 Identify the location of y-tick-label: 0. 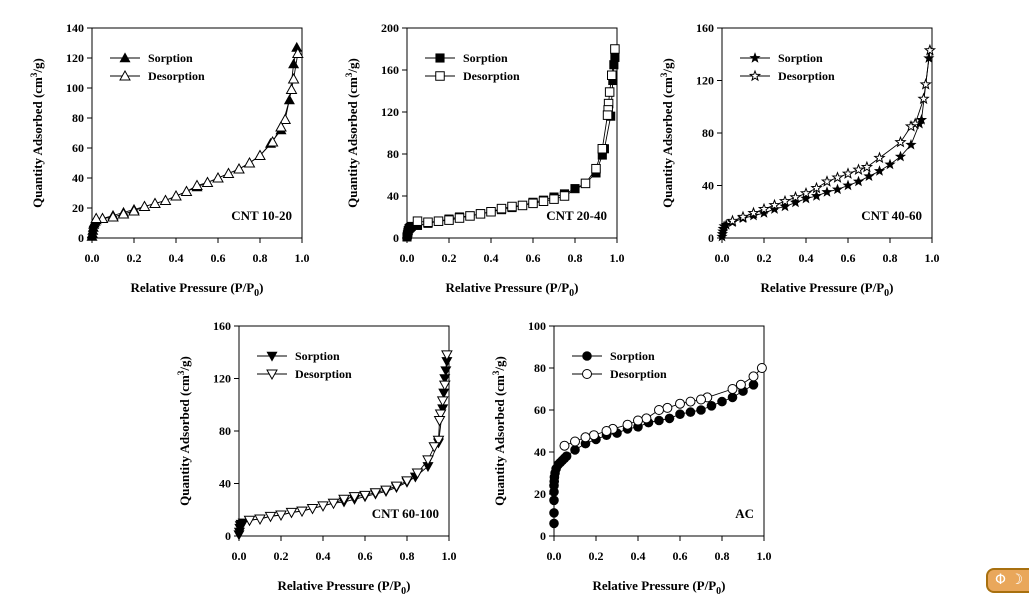
(228, 536).